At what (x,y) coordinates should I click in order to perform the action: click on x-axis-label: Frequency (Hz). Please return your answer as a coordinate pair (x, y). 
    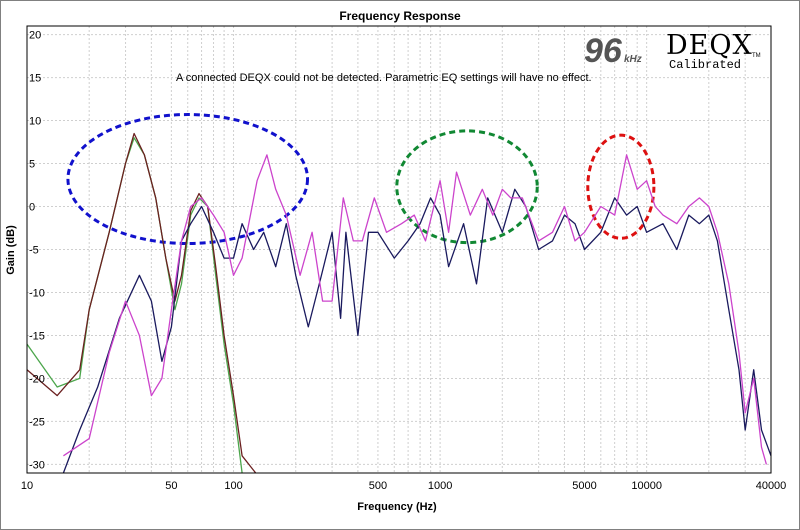
    Looking at the image, I should click on (397, 507).